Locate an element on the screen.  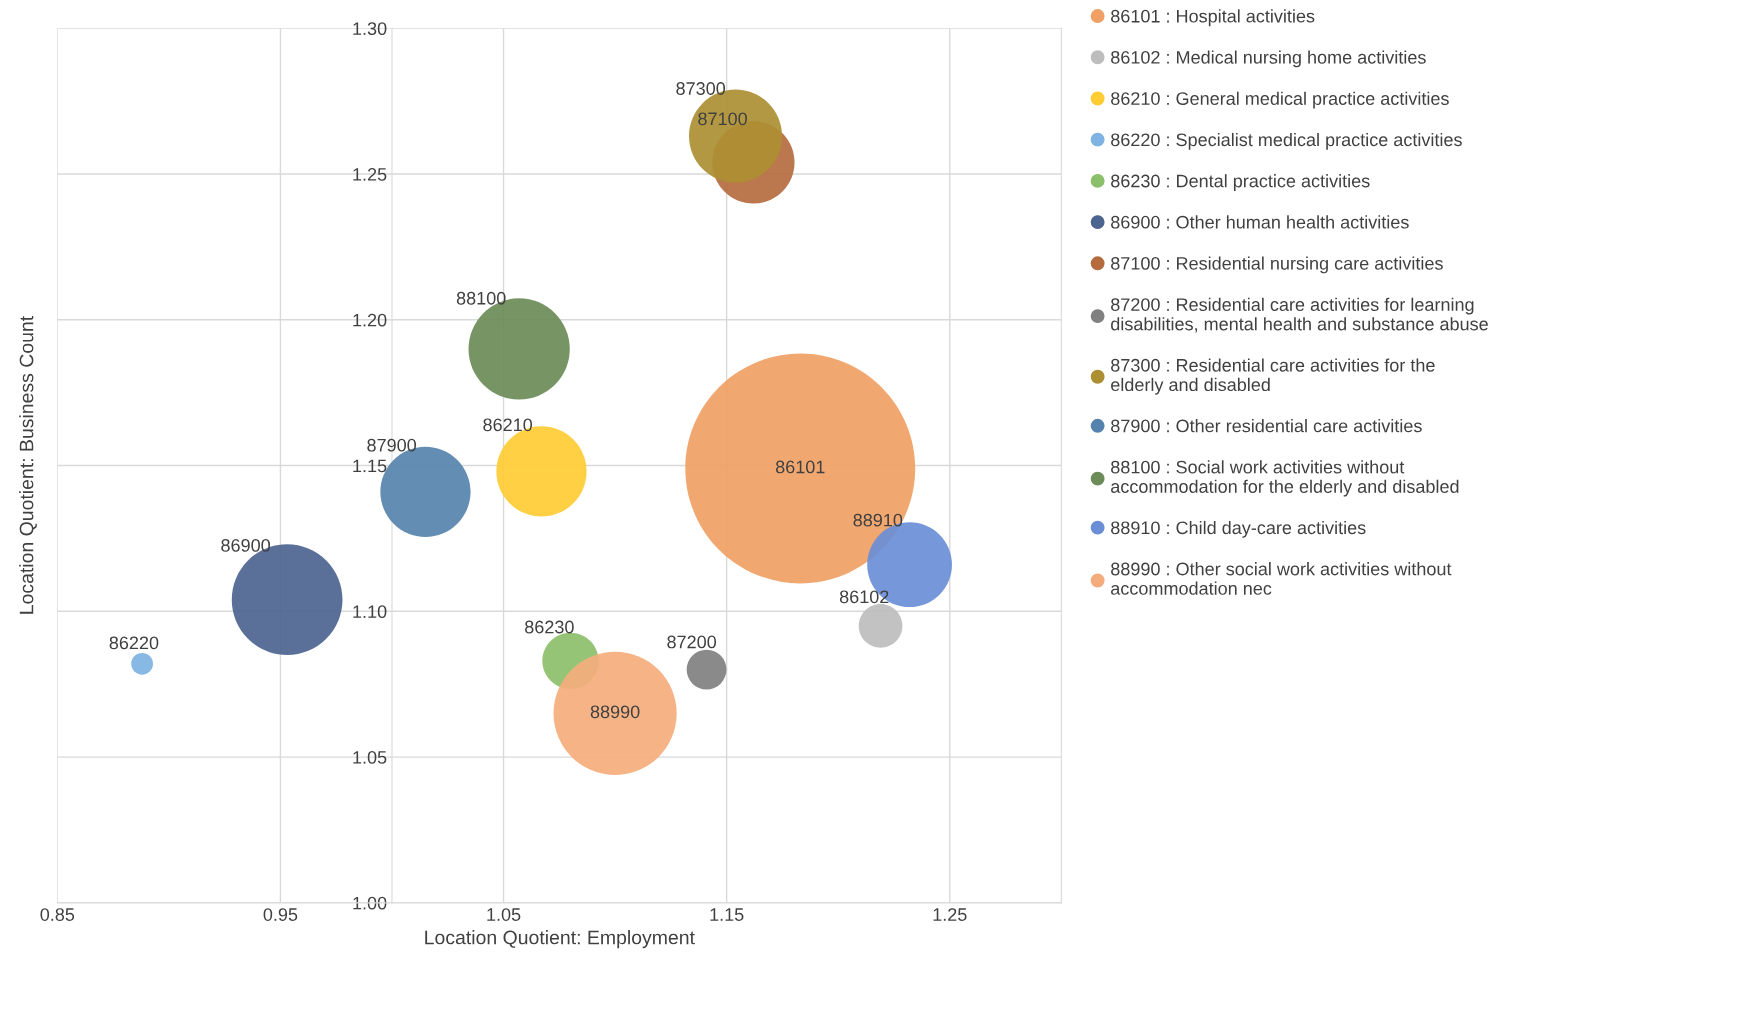
annotation: 86230 is located at coordinates (549, 627).